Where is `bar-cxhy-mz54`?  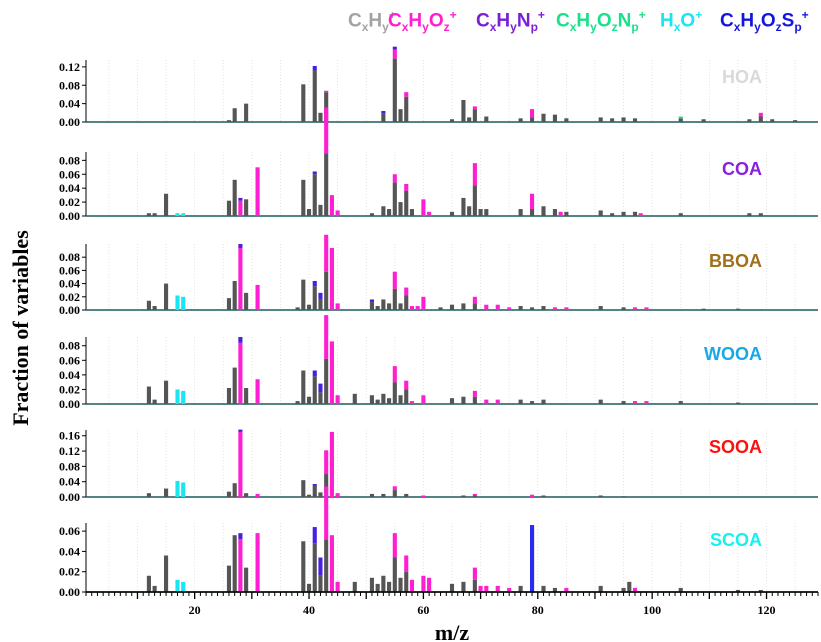 bar-cxhy-mz54 is located at coordinates (389, 401).